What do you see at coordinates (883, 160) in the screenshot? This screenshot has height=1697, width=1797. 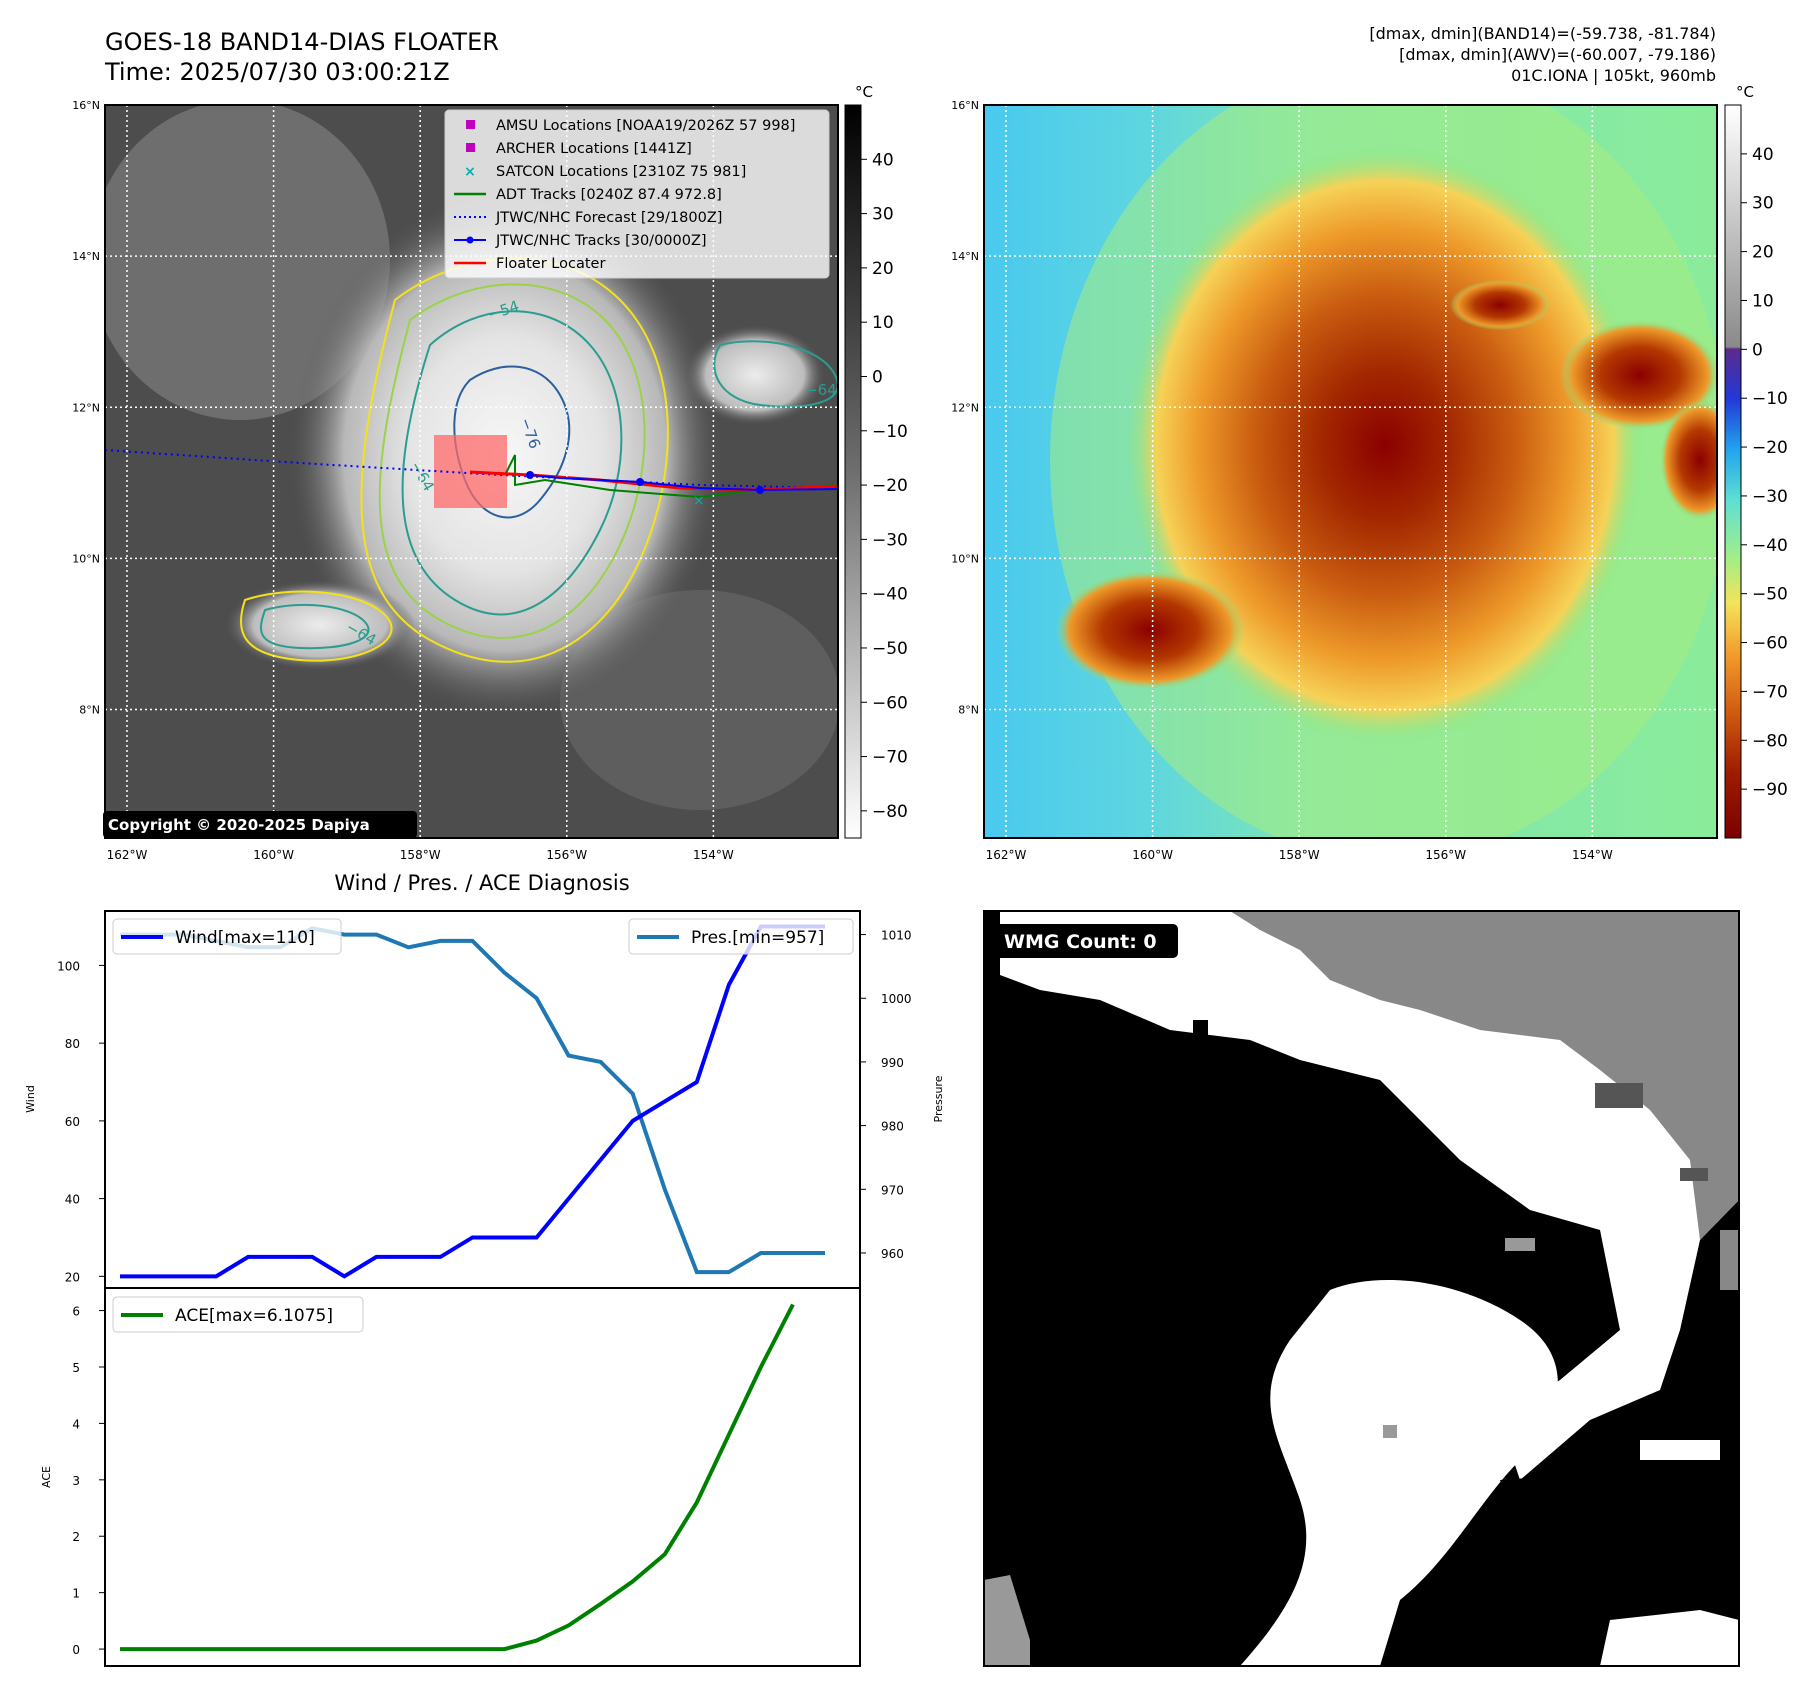 I see `ir-colorbar-tick: 40` at bounding box center [883, 160].